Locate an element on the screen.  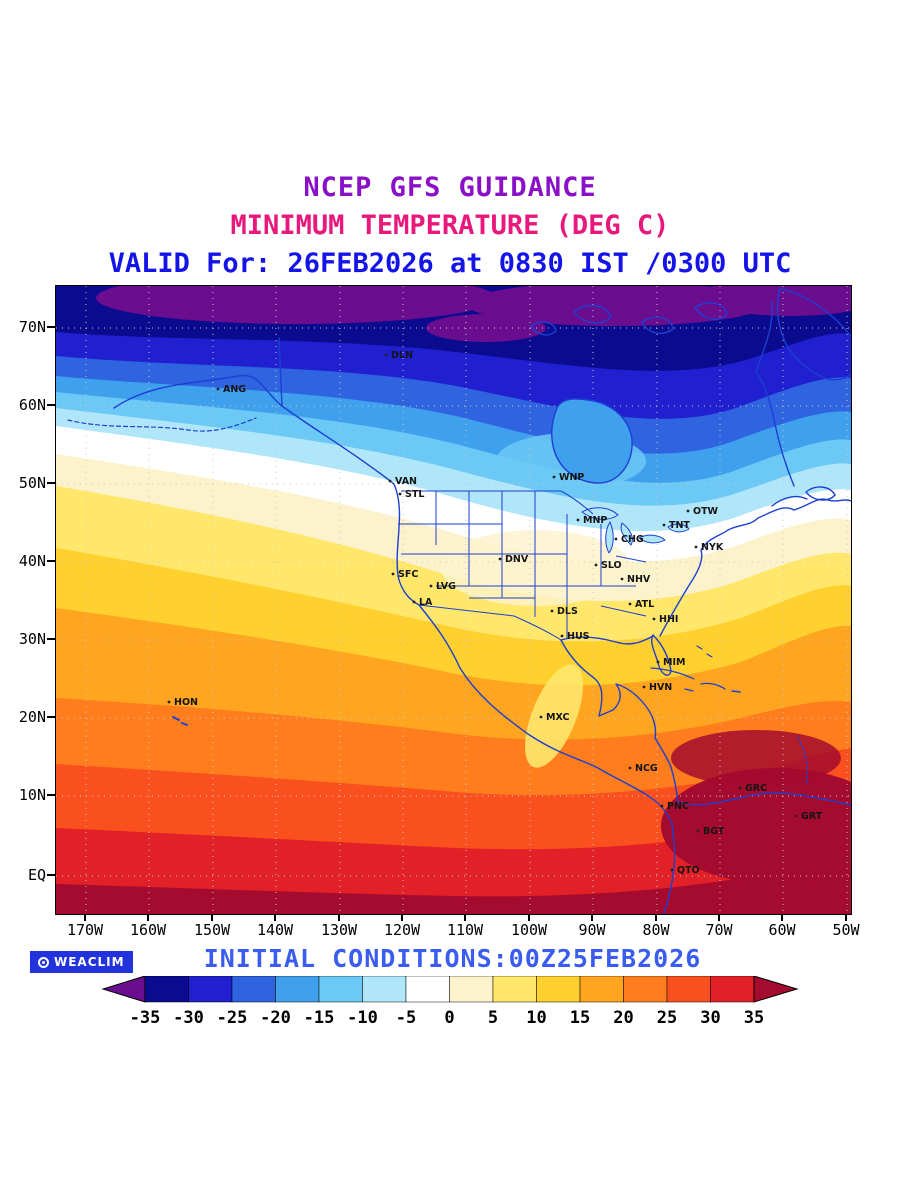
lat-label-70n: 70N is located at coordinates (32, 327).